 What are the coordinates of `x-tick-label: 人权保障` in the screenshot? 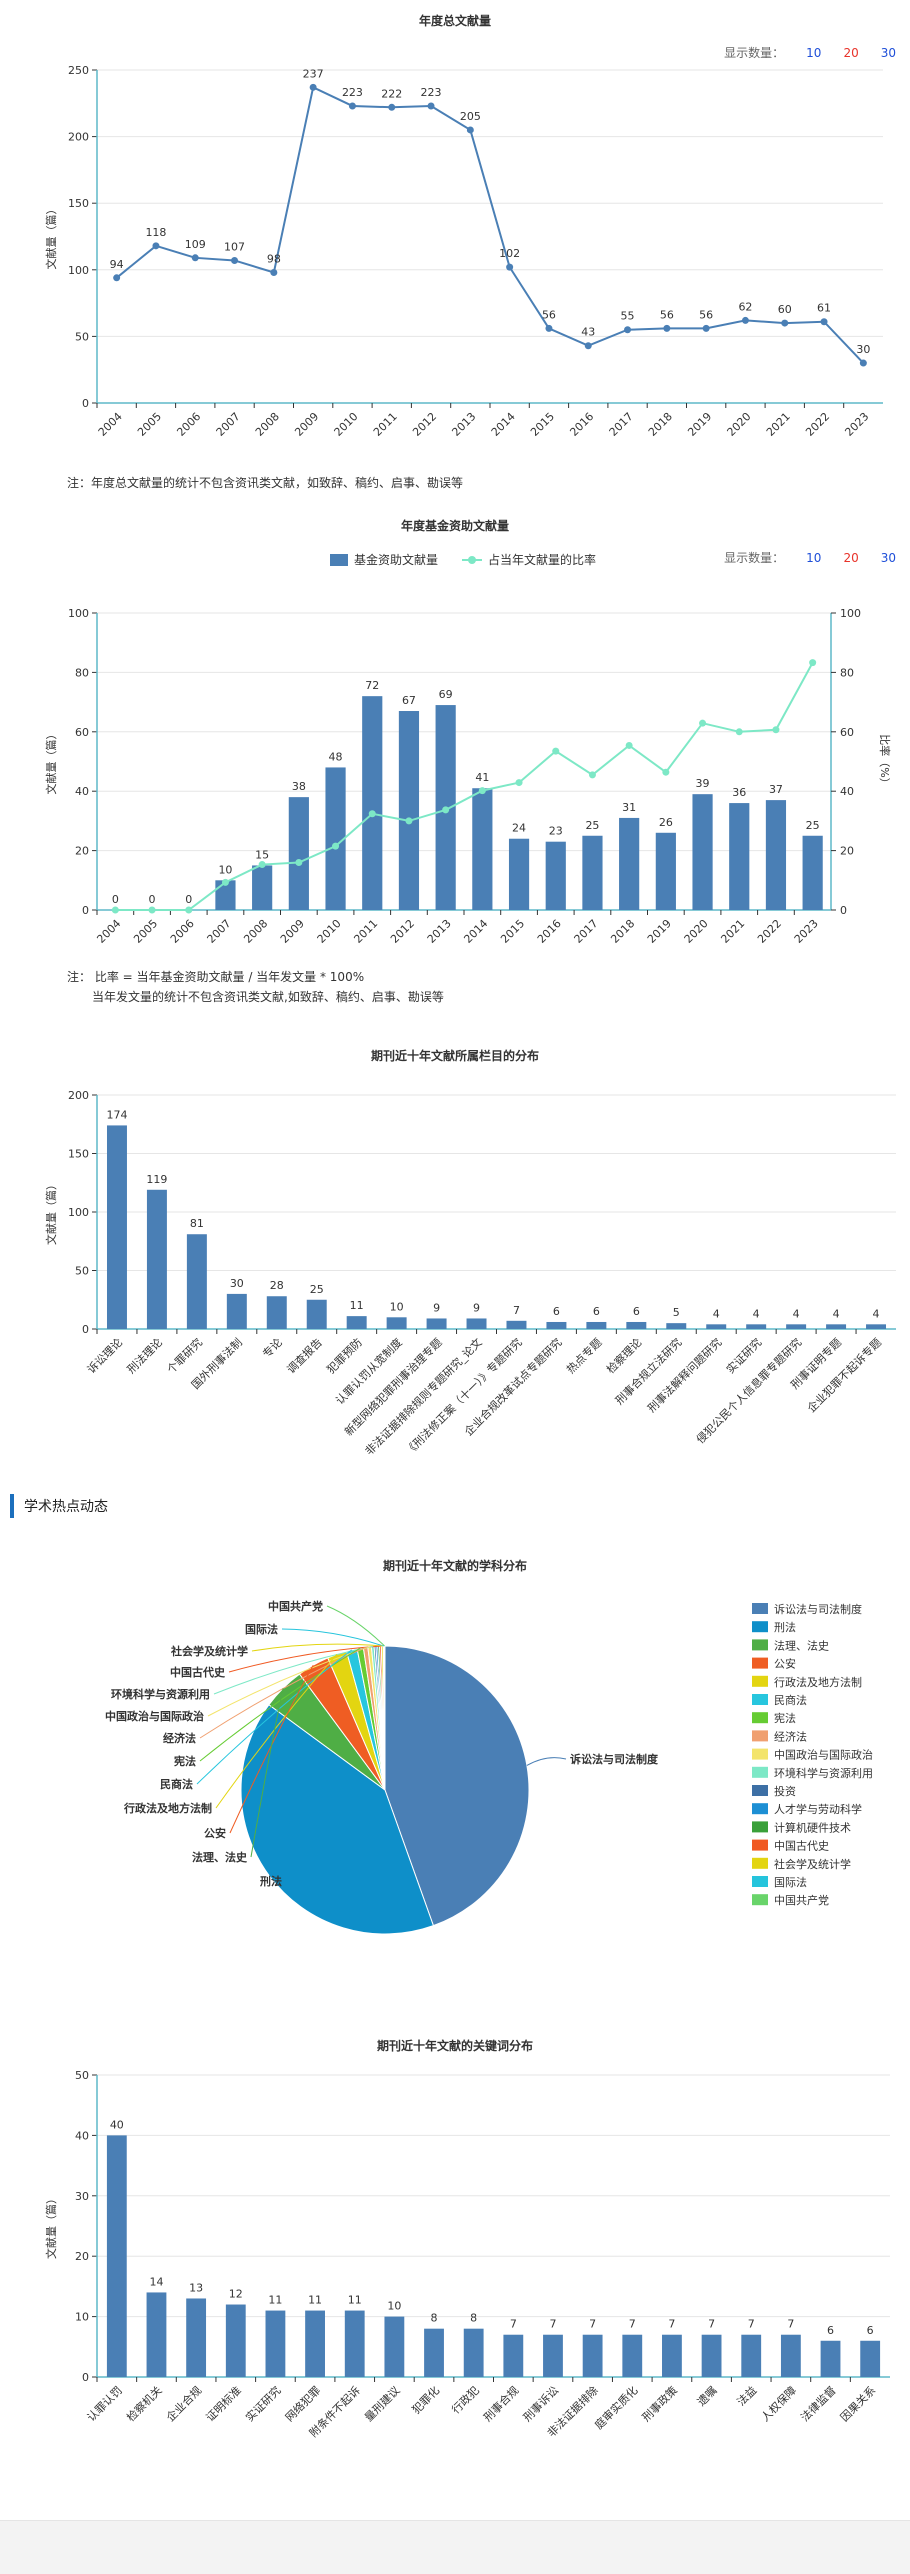 It's located at (778, 2403).